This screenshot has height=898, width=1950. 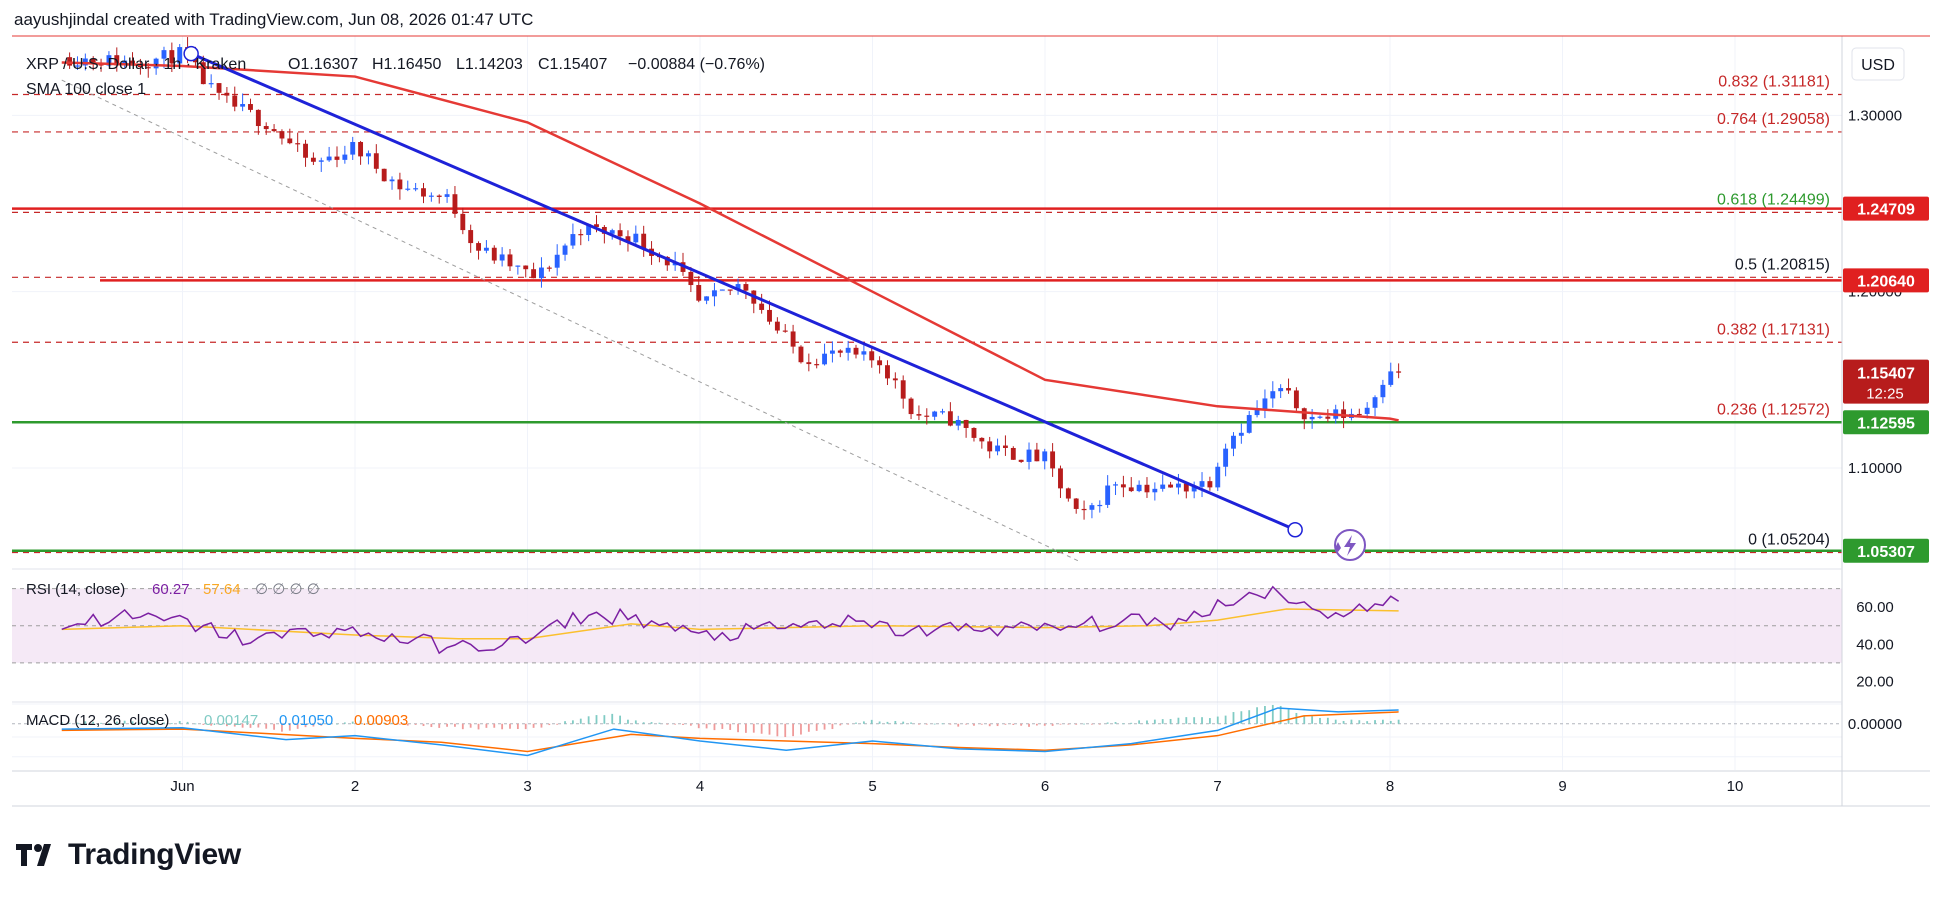 What do you see at coordinates (730, 732) in the screenshot?
I see `macd-line` at bounding box center [730, 732].